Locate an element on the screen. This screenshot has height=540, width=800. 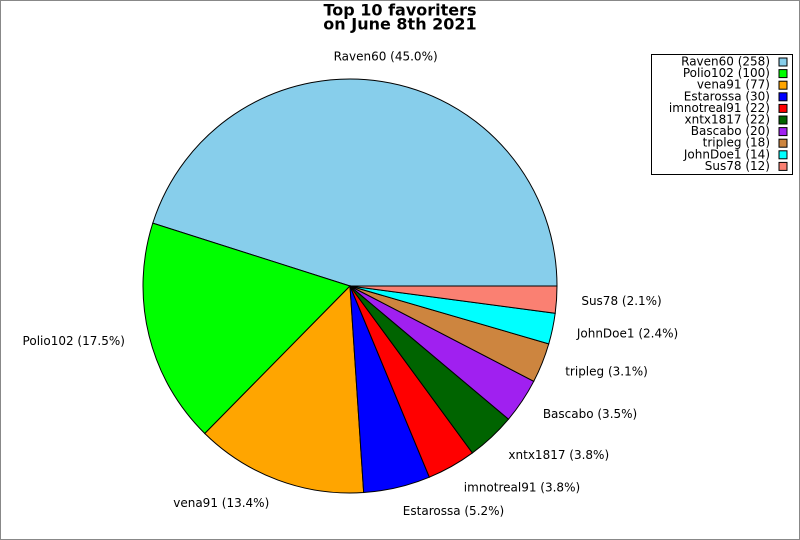
legend-label: Bascabo (20) is located at coordinates (730, 131).